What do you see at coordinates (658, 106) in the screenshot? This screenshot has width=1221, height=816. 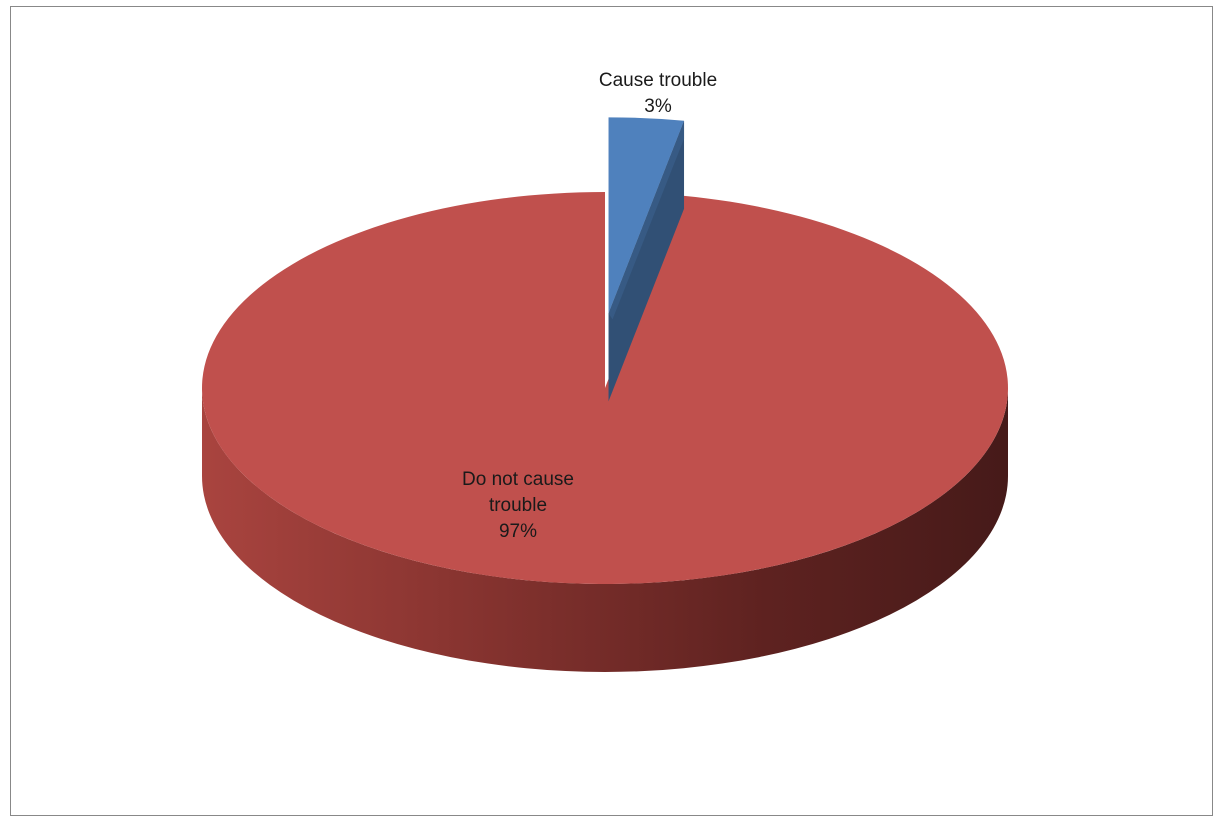 I see `data-label-line: 3%` at bounding box center [658, 106].